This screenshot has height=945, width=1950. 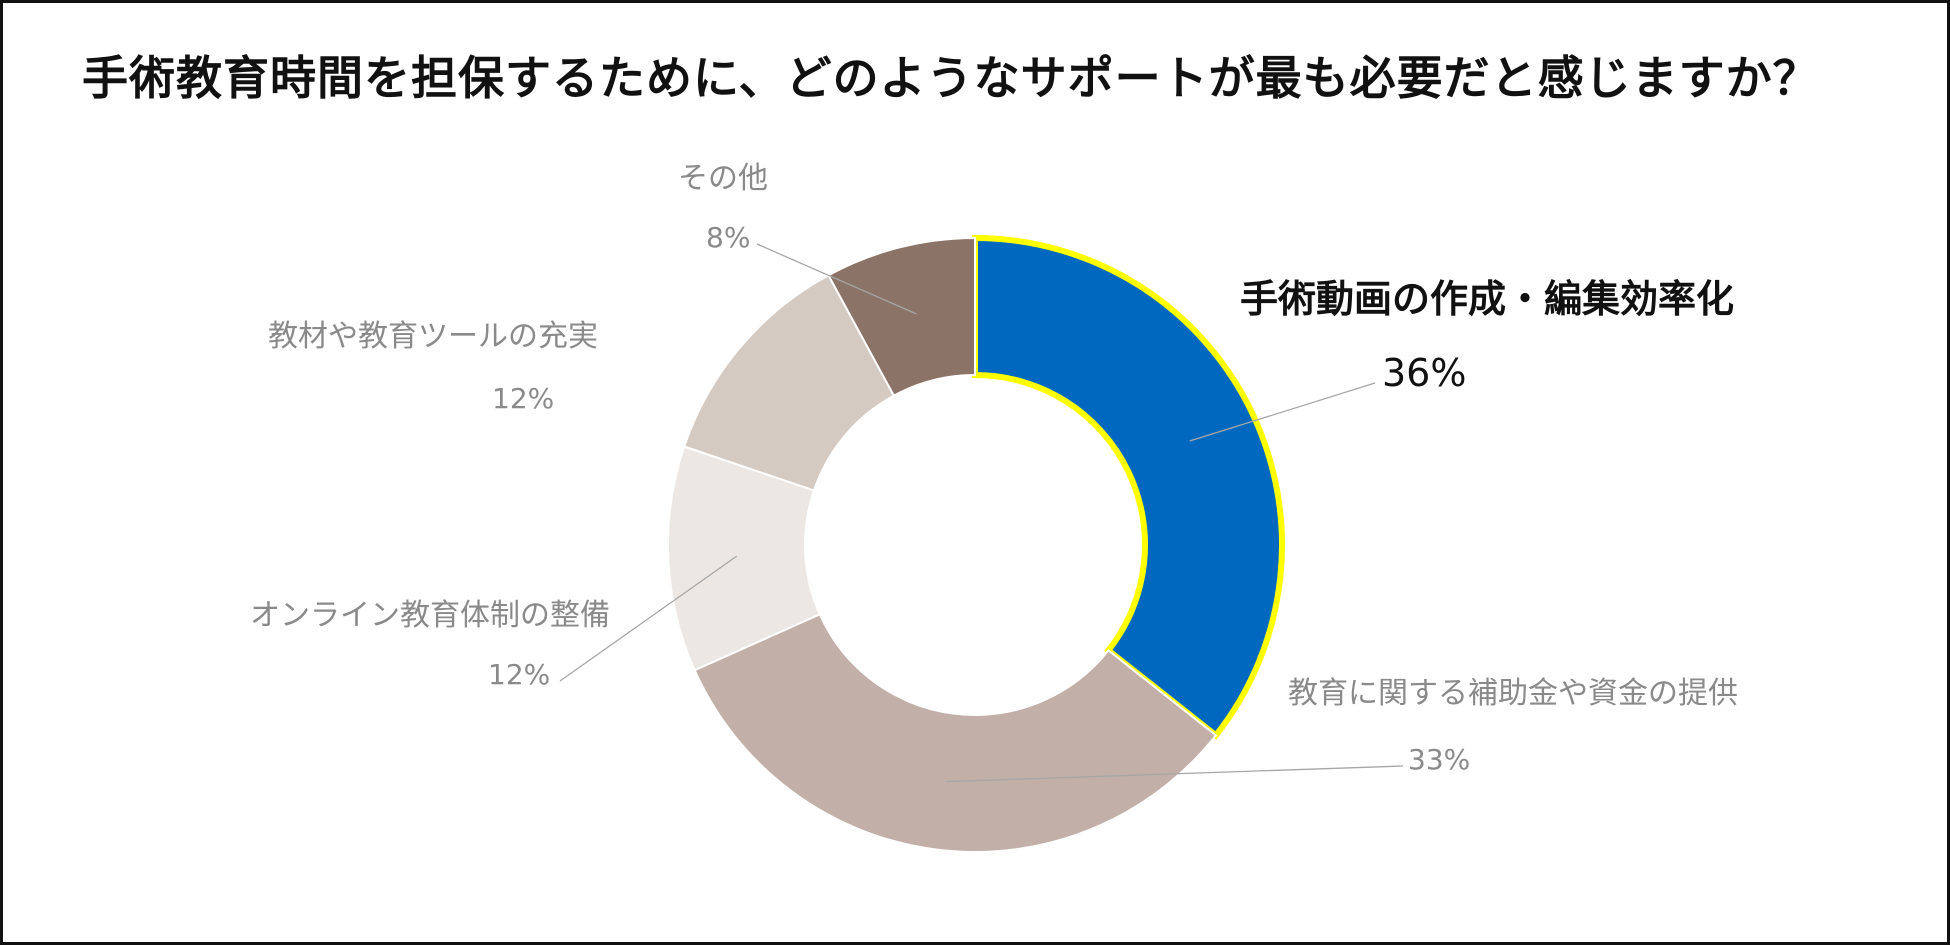 What do you see at coordinates (836, 279) in the screenshot?
I see `leader-line-other` at bounding box center [836, 279].